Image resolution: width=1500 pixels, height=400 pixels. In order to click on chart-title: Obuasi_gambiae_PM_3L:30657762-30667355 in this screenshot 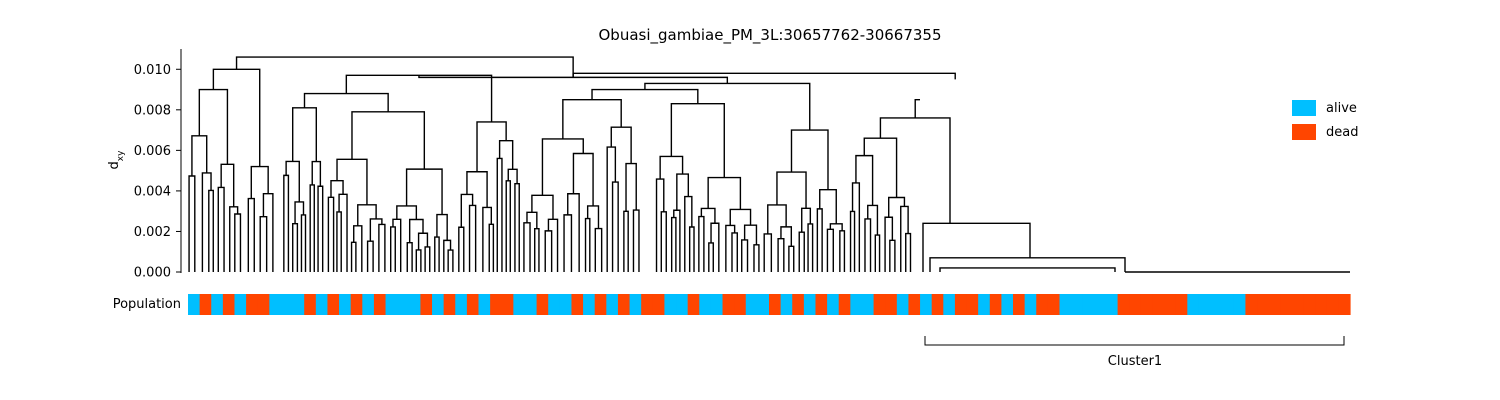, I will do `click(770, 35)`.